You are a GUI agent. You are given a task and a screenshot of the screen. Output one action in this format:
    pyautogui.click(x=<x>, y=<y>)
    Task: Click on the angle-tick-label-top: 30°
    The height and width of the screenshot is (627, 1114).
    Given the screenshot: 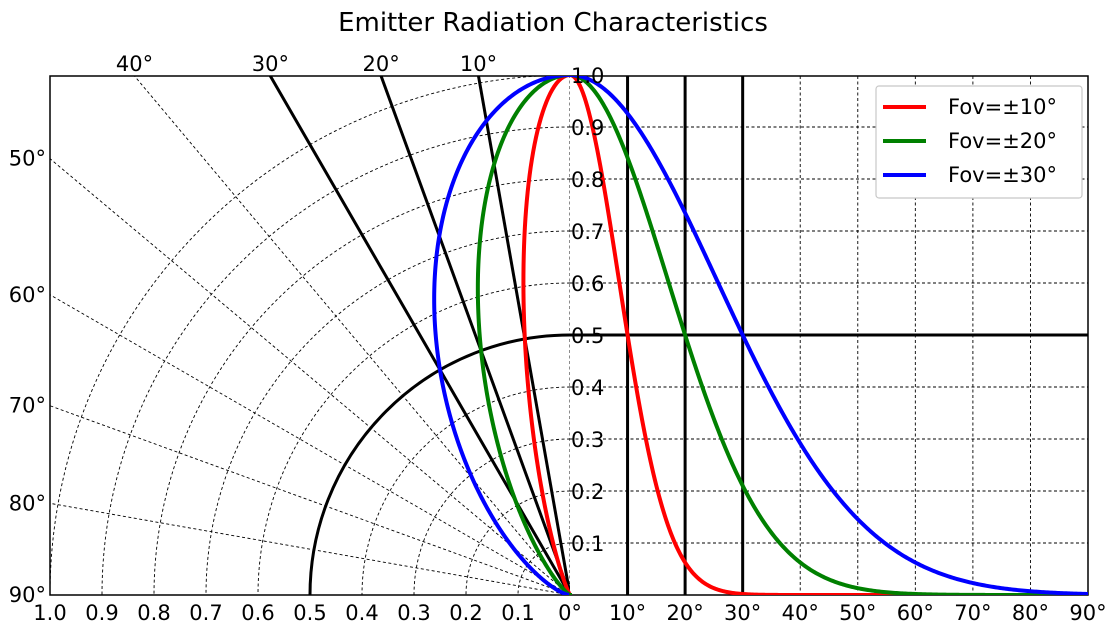 What is the action you would take?
    pyautogui.click(x=270, y=64)
    